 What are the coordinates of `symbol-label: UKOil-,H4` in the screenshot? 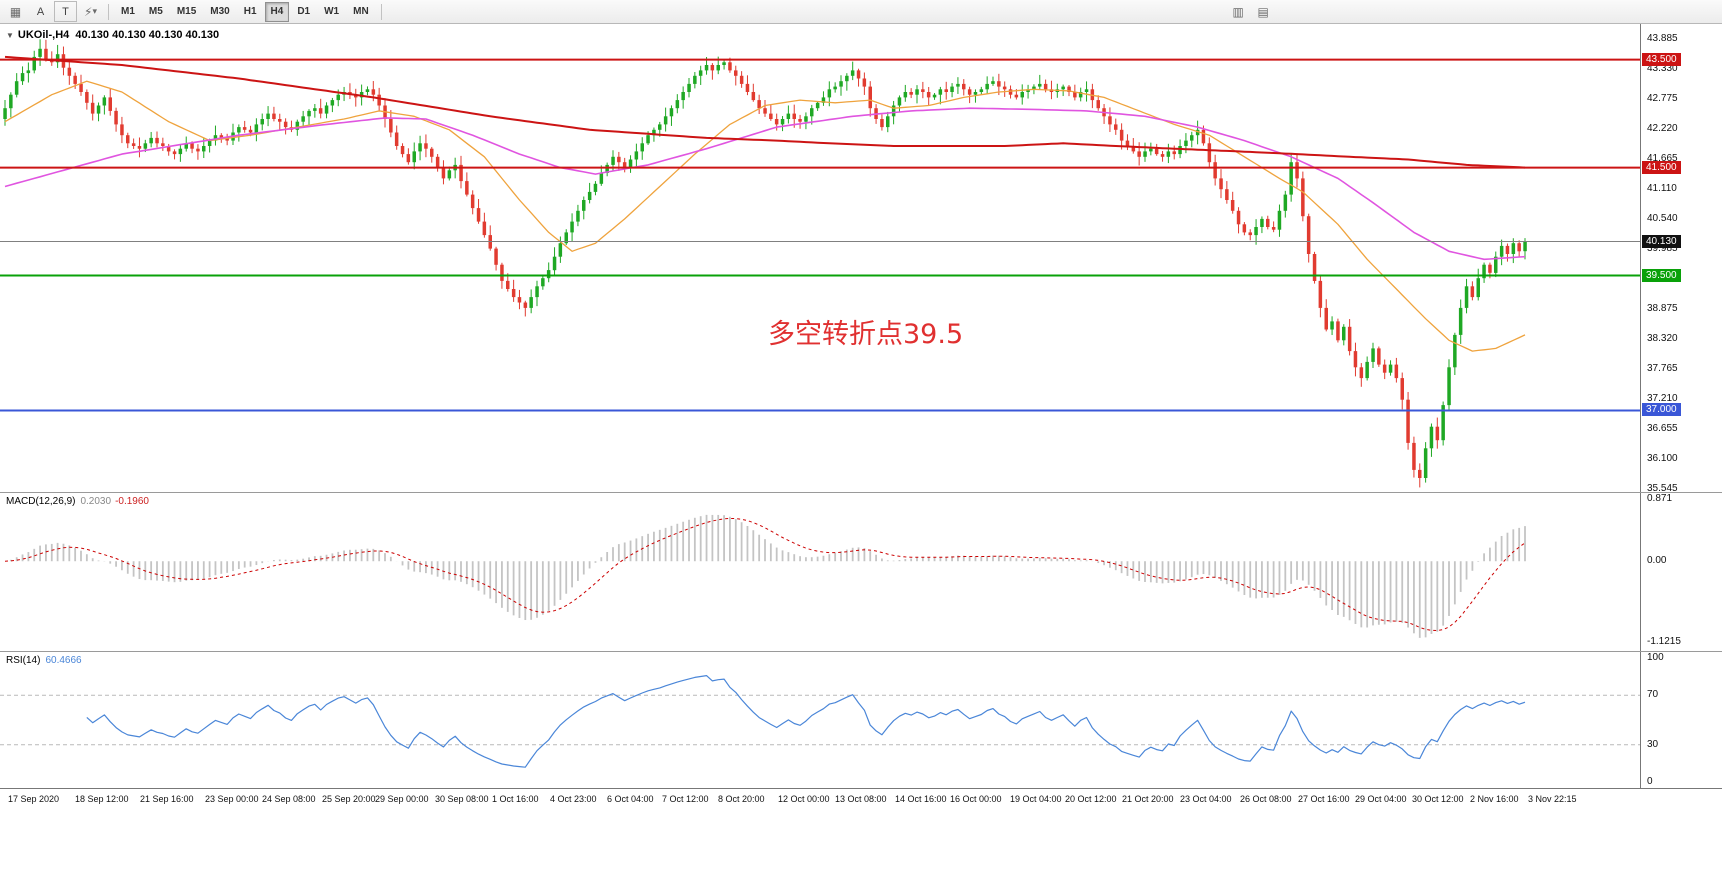 It's located at (43, 35).